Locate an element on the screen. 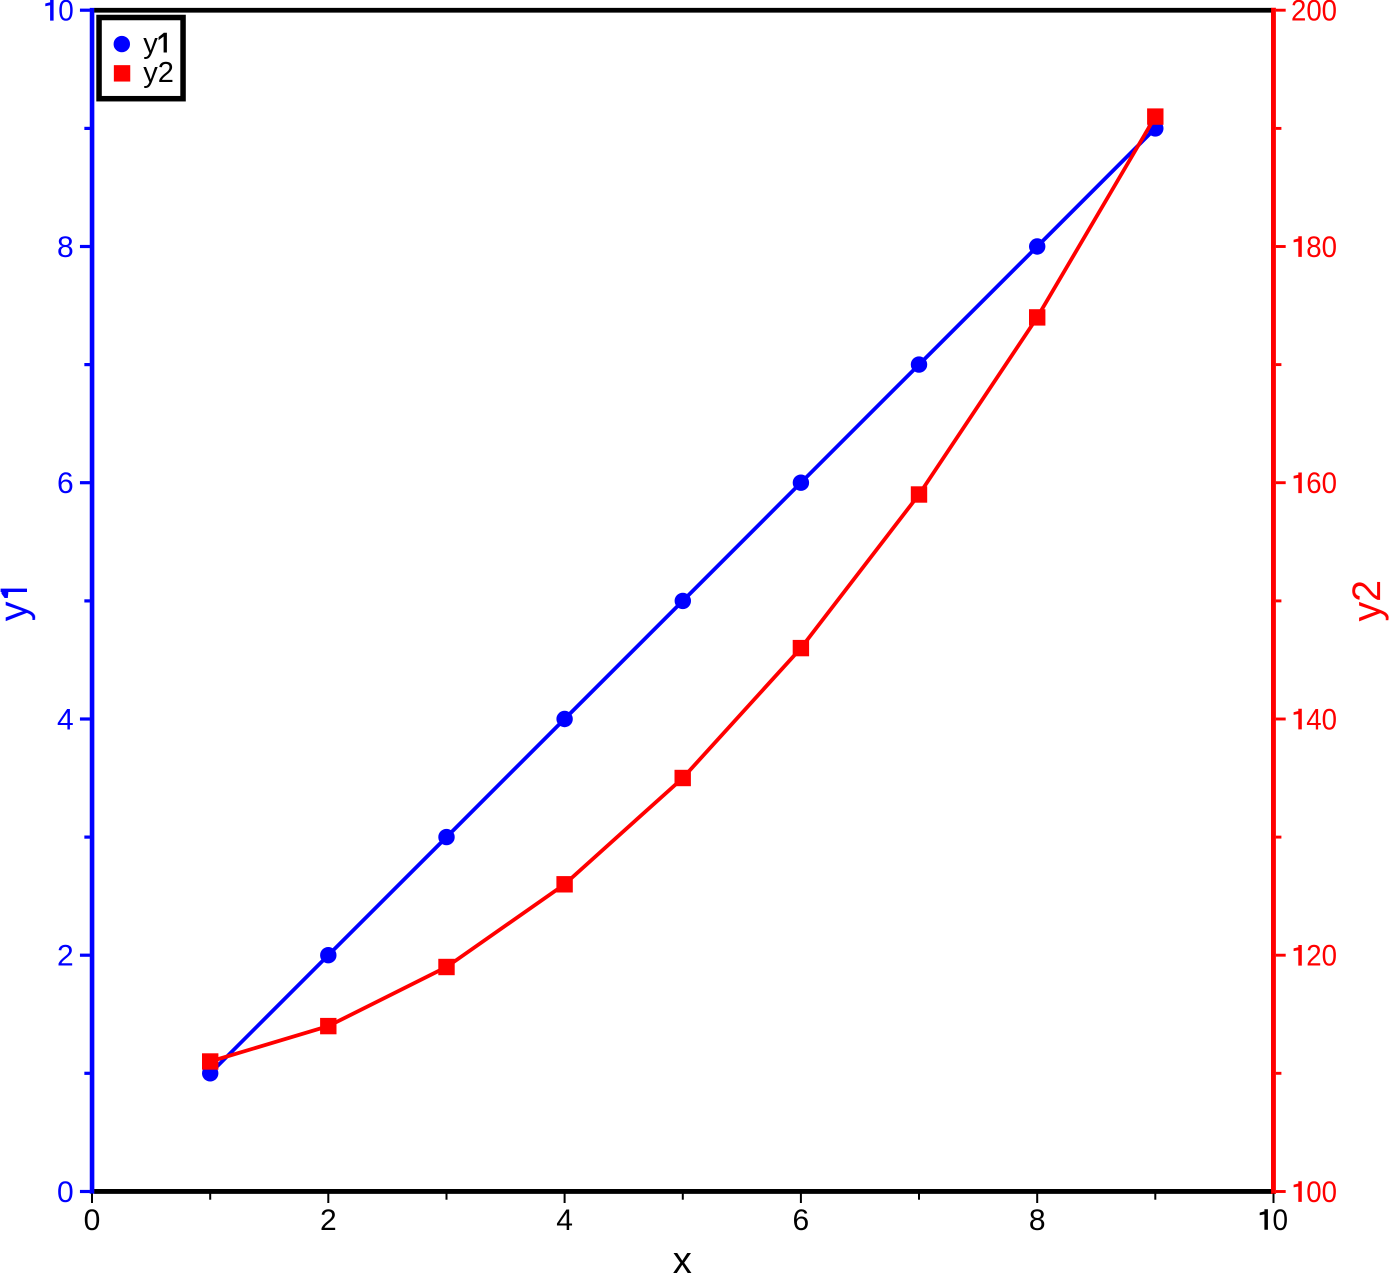 This screenshot has width=1389, height=1278. svg-text: x is located at coordinates (682, 1256).